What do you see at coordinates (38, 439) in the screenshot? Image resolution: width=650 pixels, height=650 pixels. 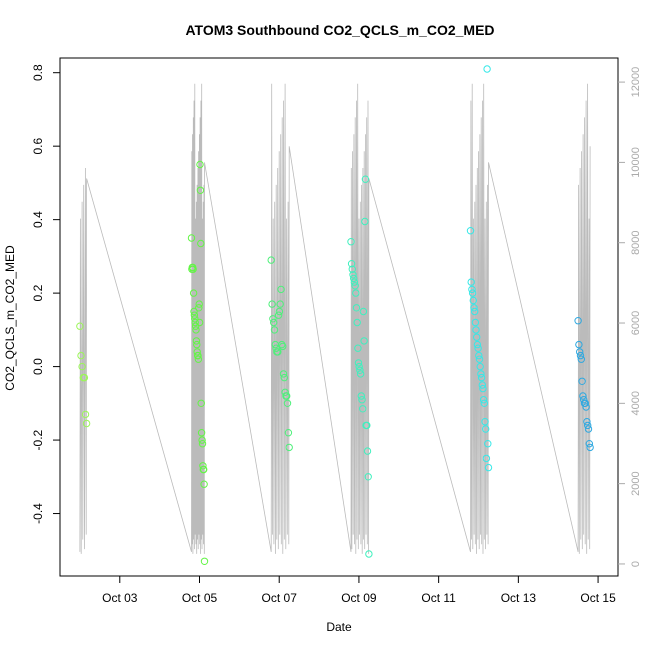 I see `y-tick-label: -0.2` at bounding box center [38, 439].